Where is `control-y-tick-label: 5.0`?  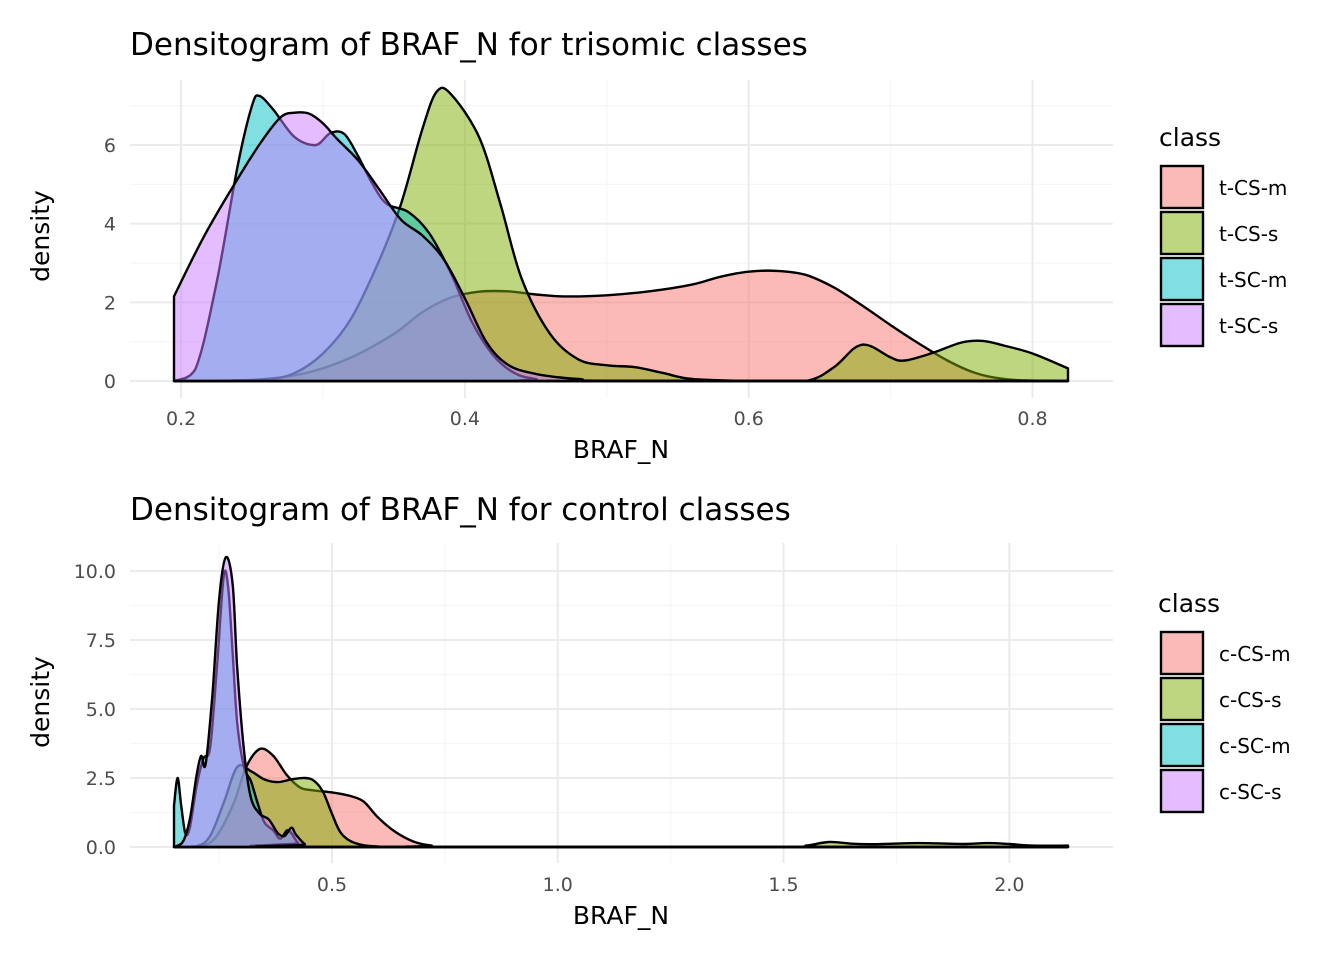 control-y-tick-label: 5.0 is located at coordinates (101, 710).